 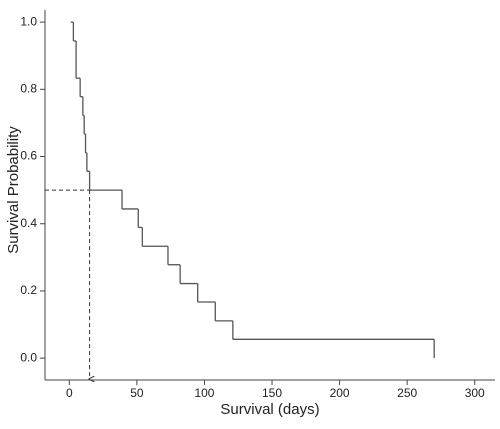 I want to click on y-tick-label: 0.2, so click(x=28, y=290).